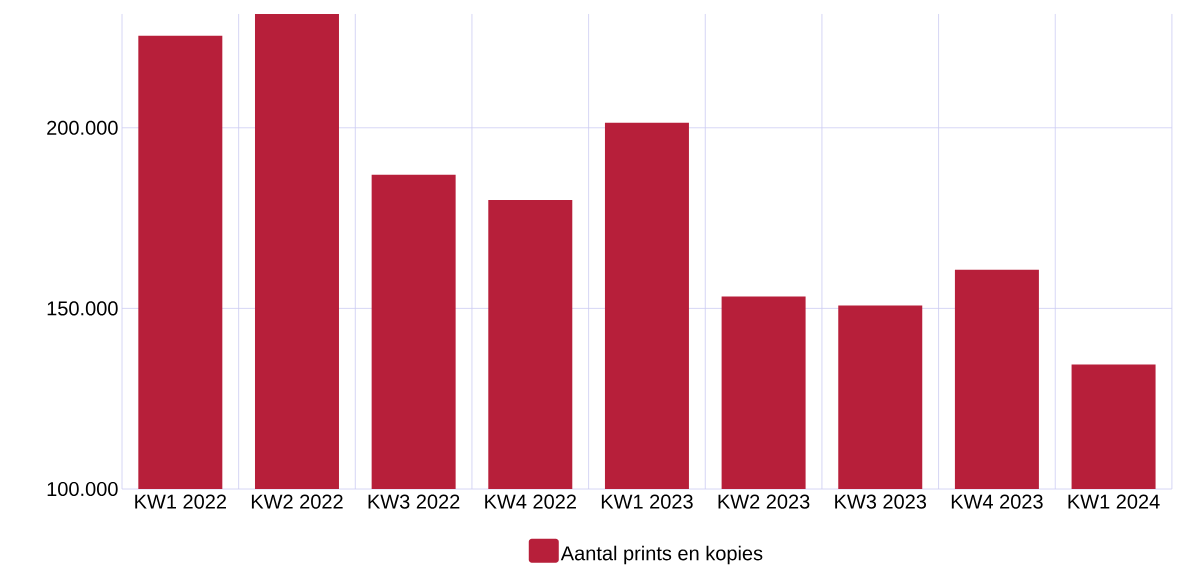  What do you see at coordinates (997, 501) in the screenshot?
I see `x-tick-label: KW4 2023` at bounding box center [997, 501].